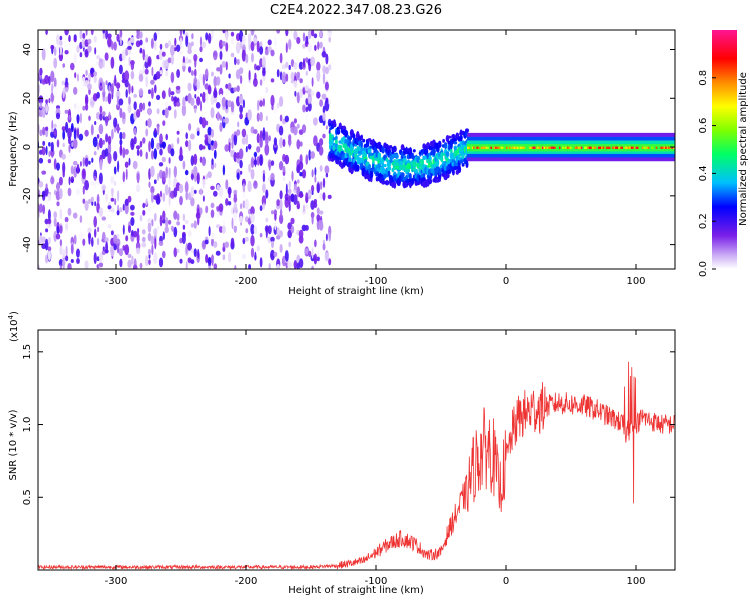  What do you see at coordinates (27, 98) in the screenshot?
I see `y-tick-label: 20` at bounding box center [27, 98].